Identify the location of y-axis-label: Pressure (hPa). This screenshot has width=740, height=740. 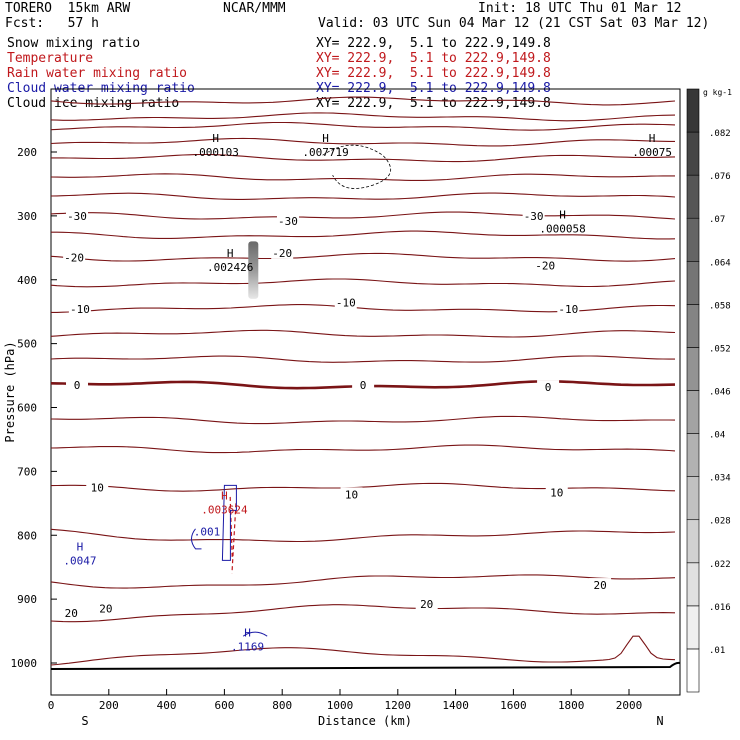
(10, 391).